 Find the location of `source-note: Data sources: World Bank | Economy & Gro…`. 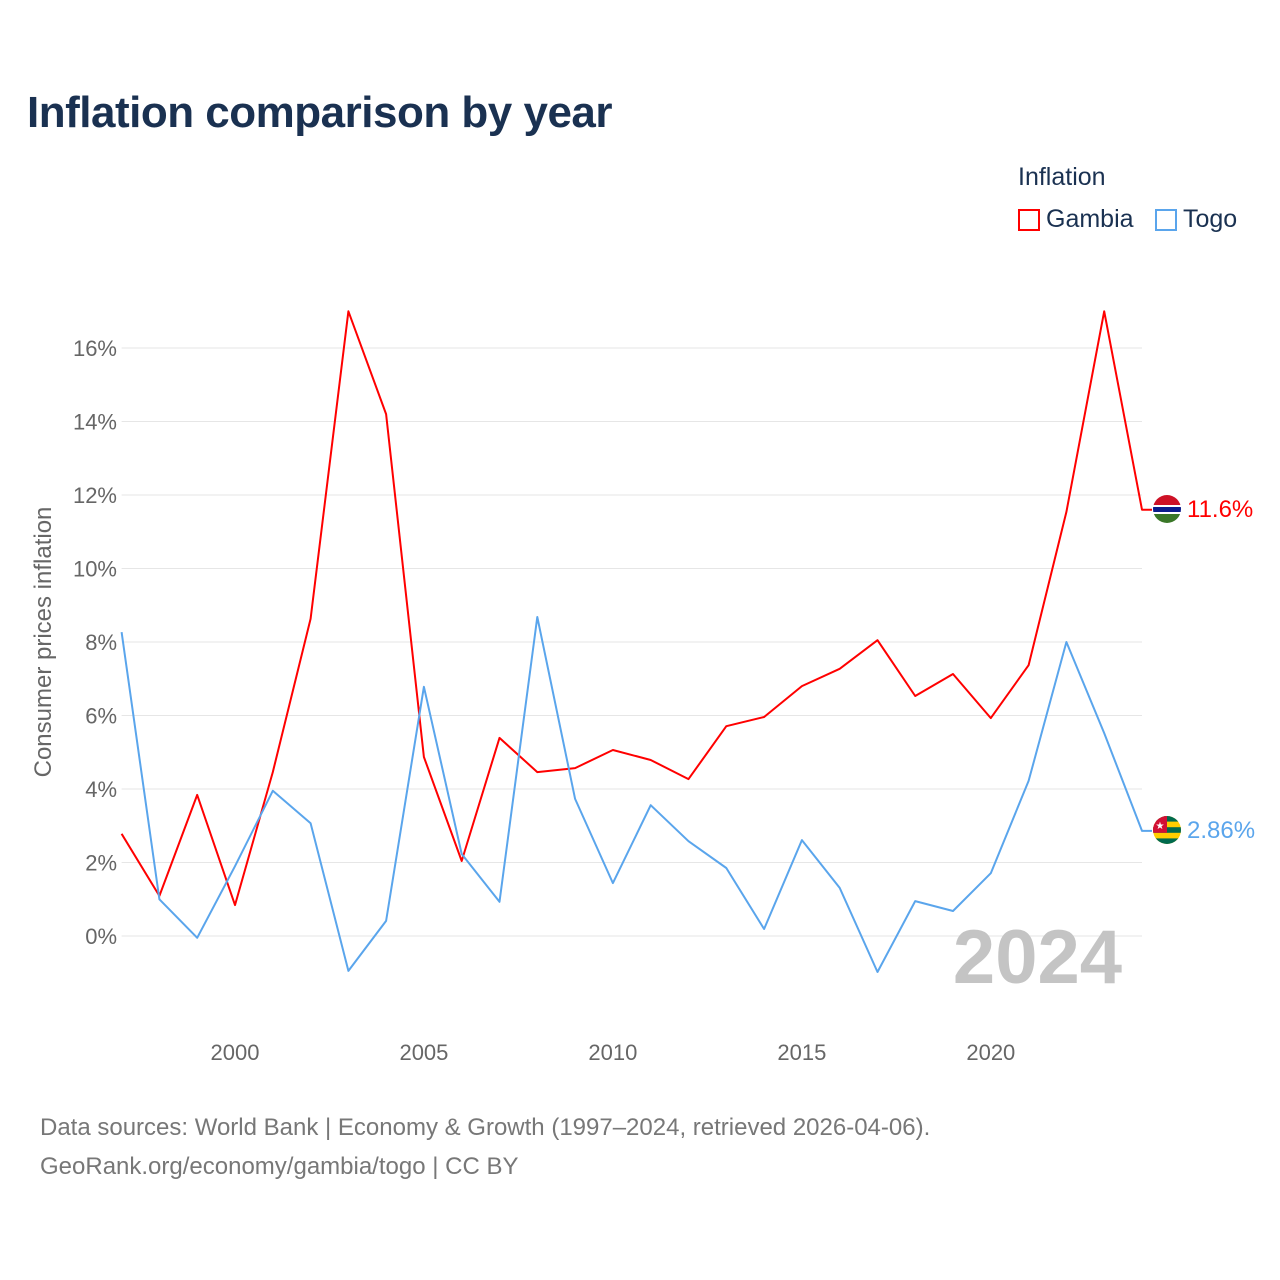

source-note: Data sources: World Bank | Economy & Gro… is located at coordinates (485, 1147).